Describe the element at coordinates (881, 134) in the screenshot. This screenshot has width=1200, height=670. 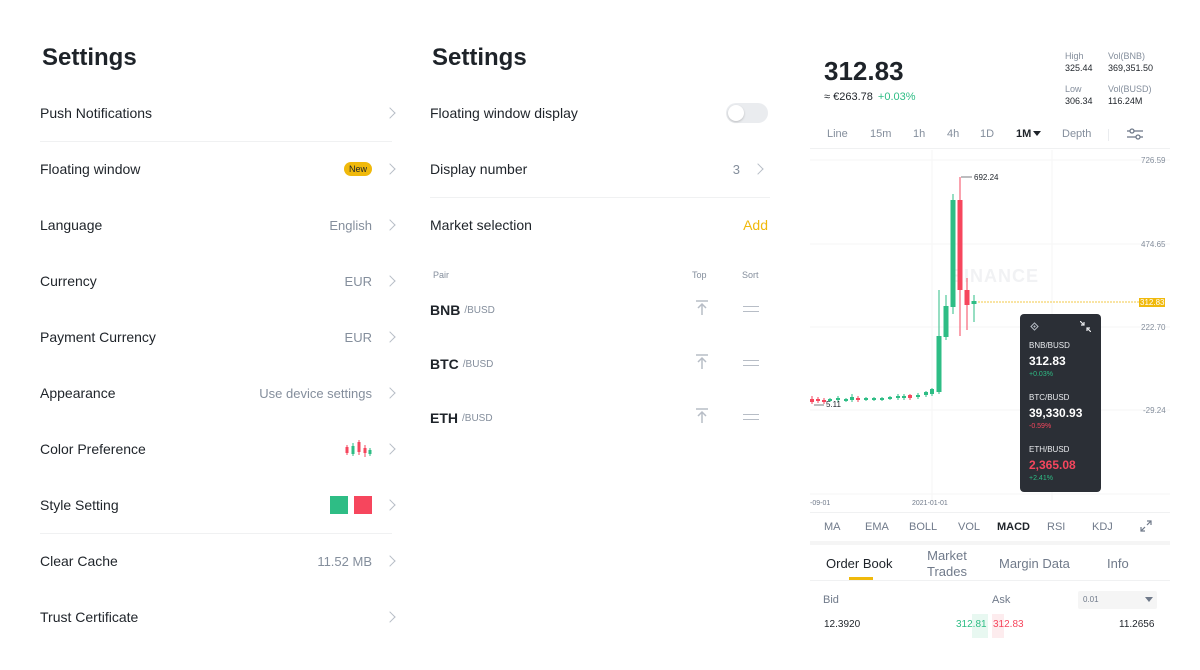
I see `timeframe-15m: 15m` at that location.